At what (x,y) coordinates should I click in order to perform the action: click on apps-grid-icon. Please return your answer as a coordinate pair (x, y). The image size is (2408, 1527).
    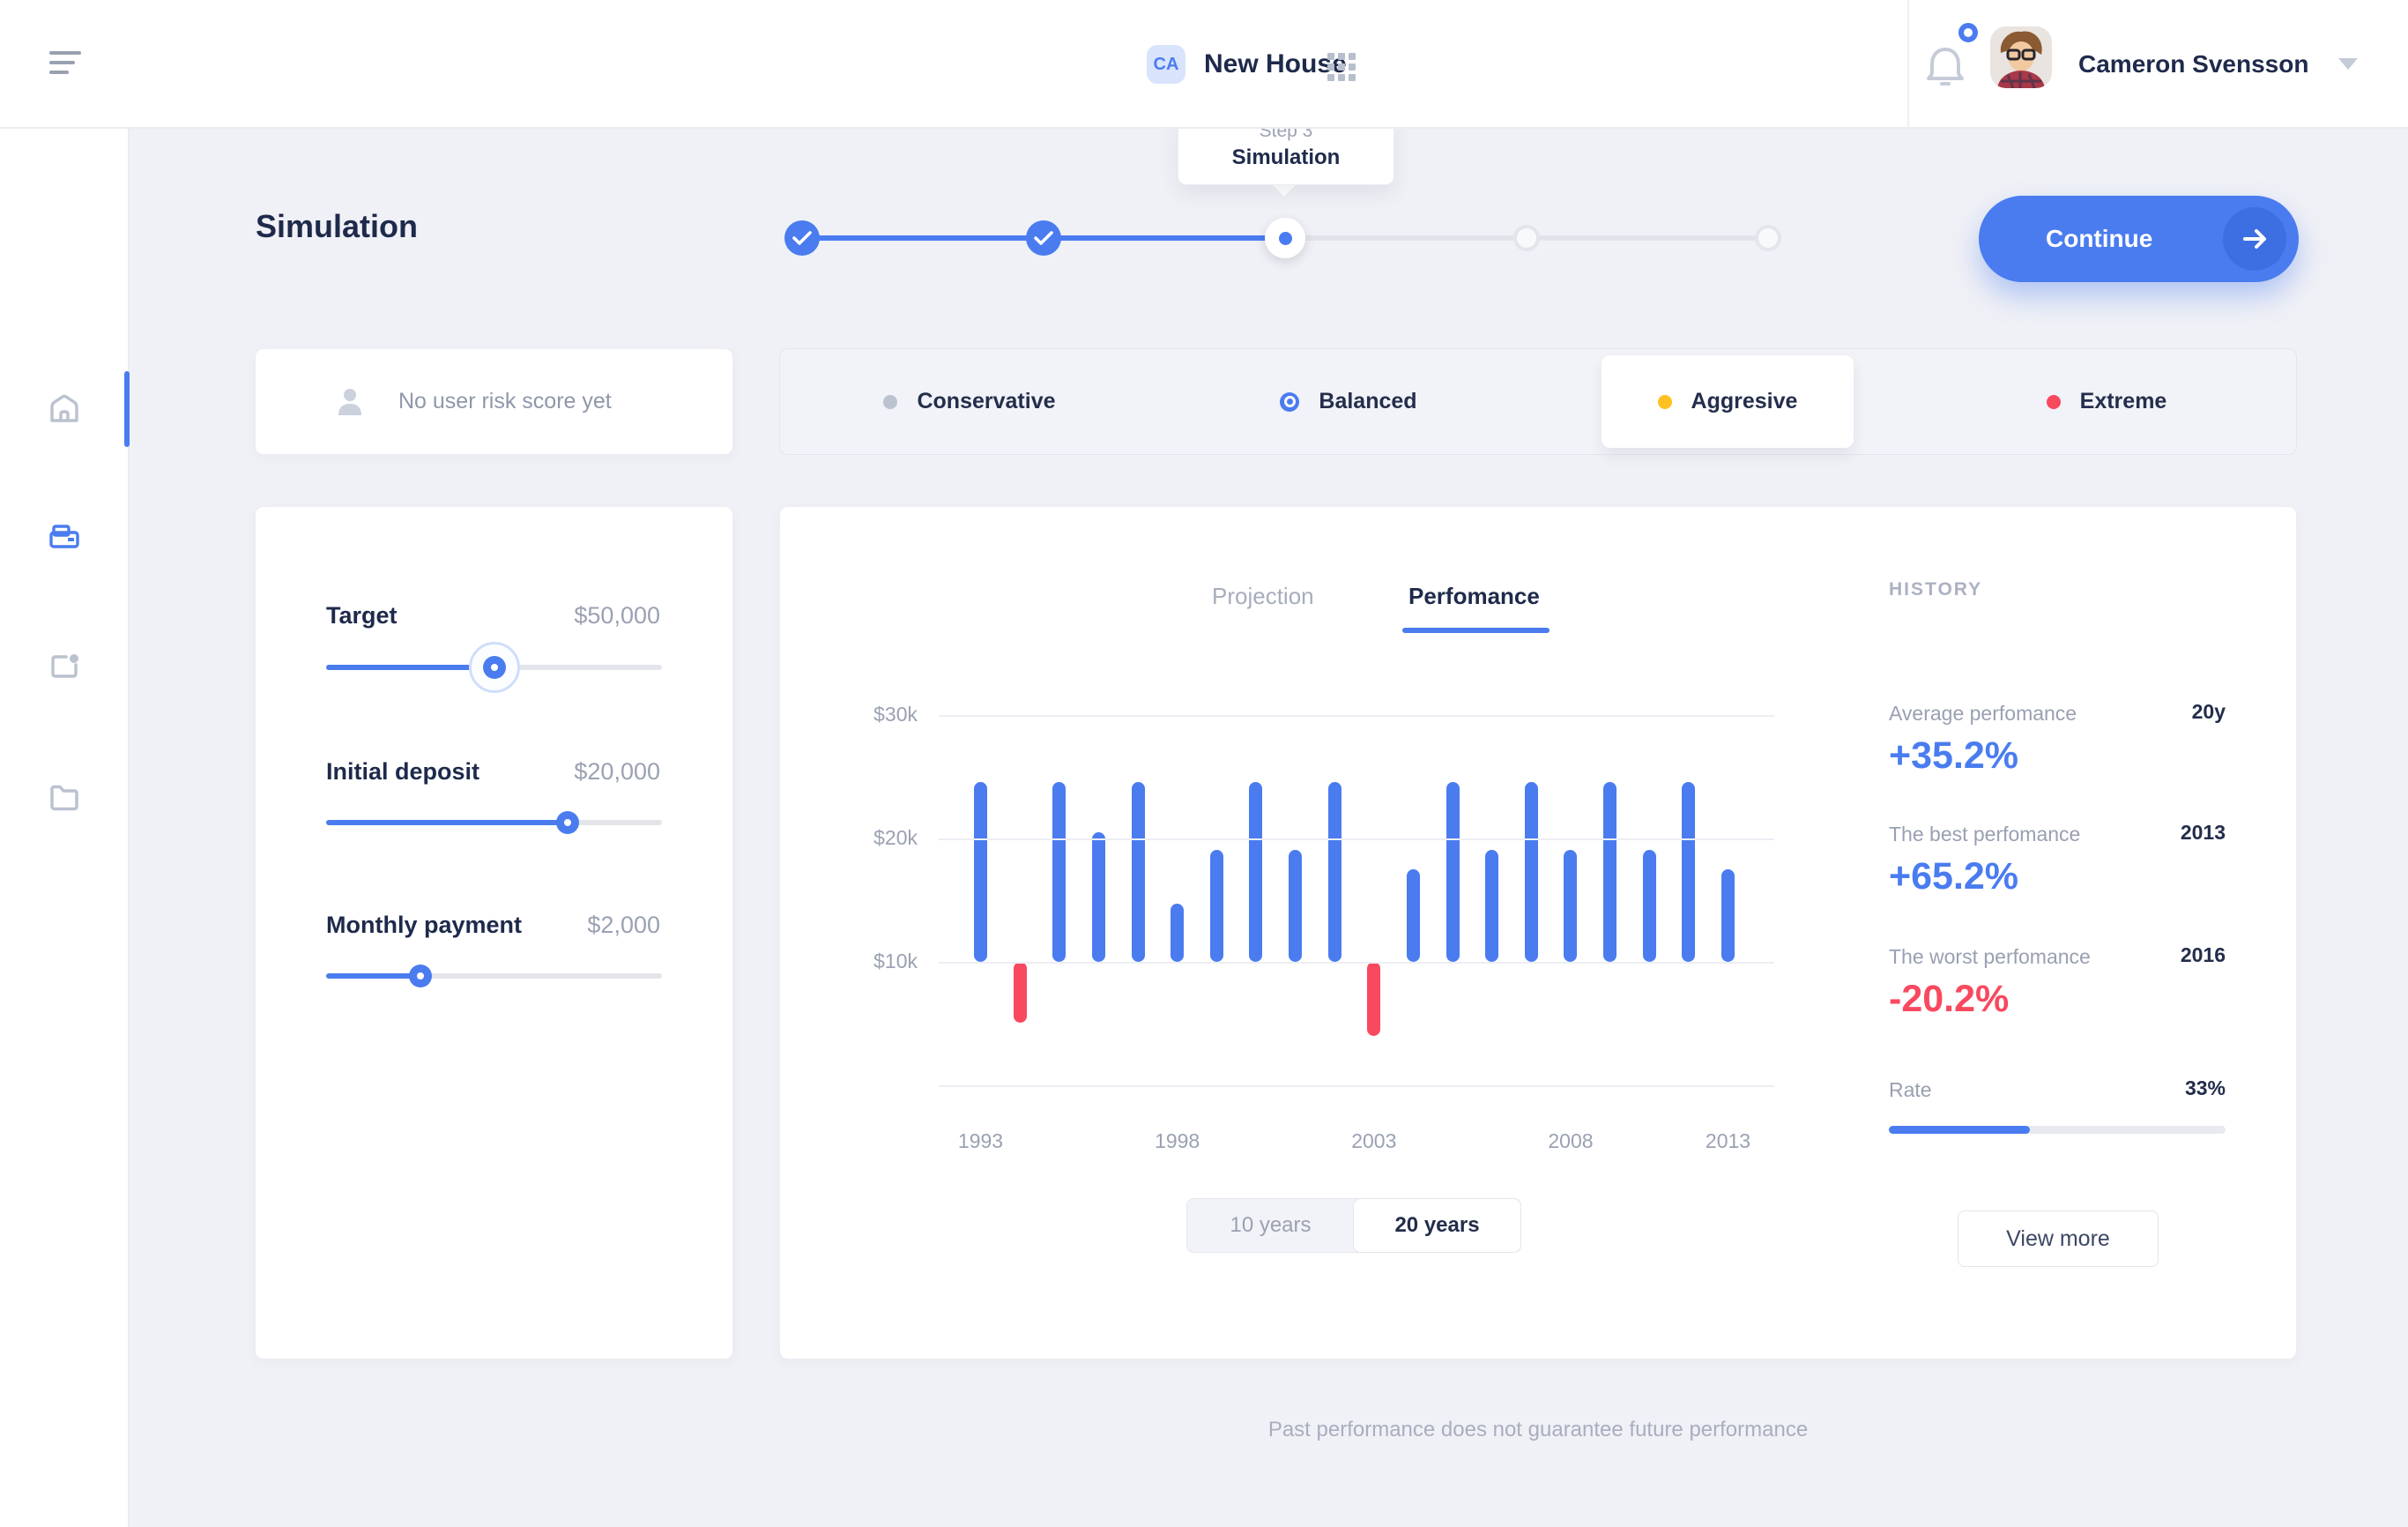
    Looking at the image, I should click on (1341, 67).